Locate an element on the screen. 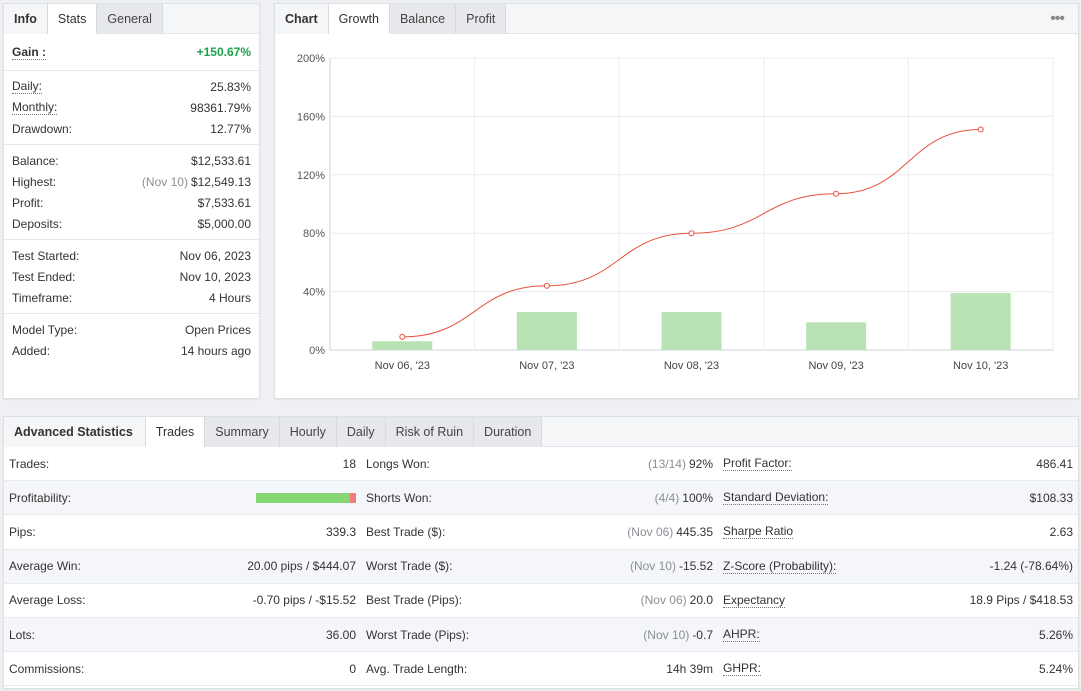 This screenshot has height=691, width=1081. stat-value-wrap: 2.63 is located at coordinates (1061, 532).